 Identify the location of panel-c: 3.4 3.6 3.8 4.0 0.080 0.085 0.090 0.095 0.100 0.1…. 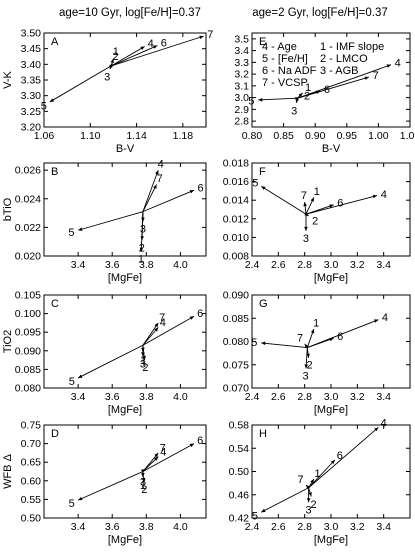
(104, 353).